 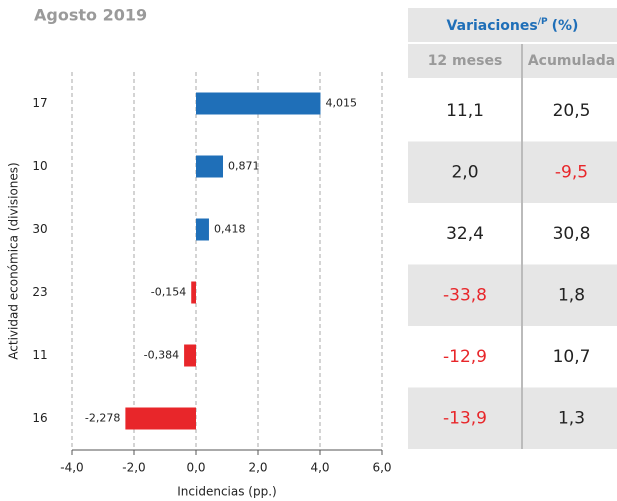 What do you see at coordinates (39, 103) in the screenshot?
I see `y-tick-label: 17` at bounding box center [39, 103].